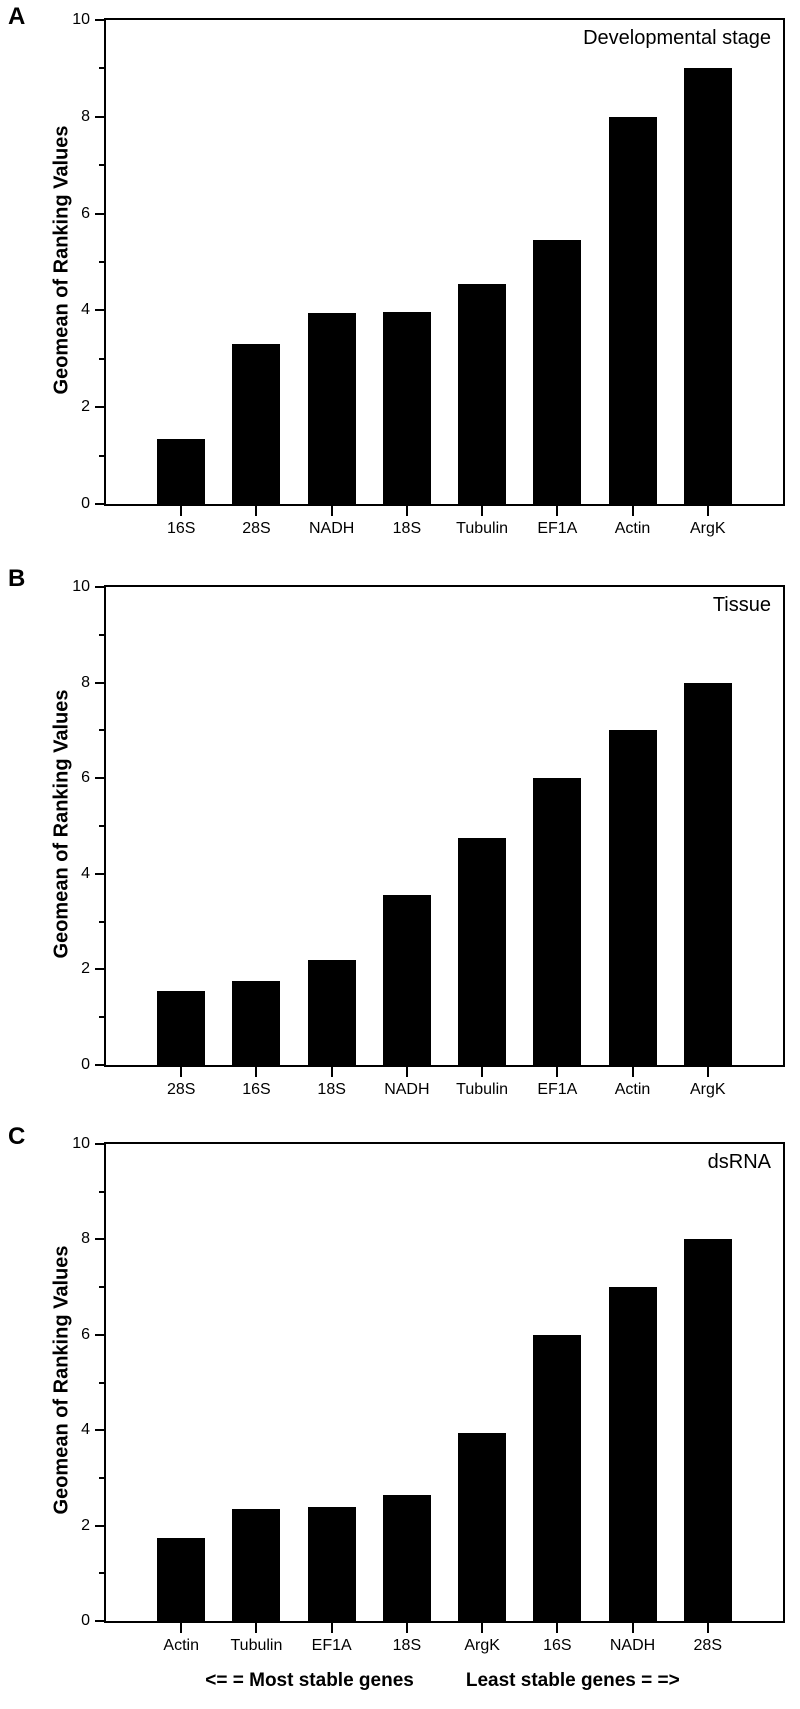 The image size is (800, 1709). Describe the element at coordinates (677, 38) in the screenshot. I see `plot-title-a: Developmental stage` at that location.